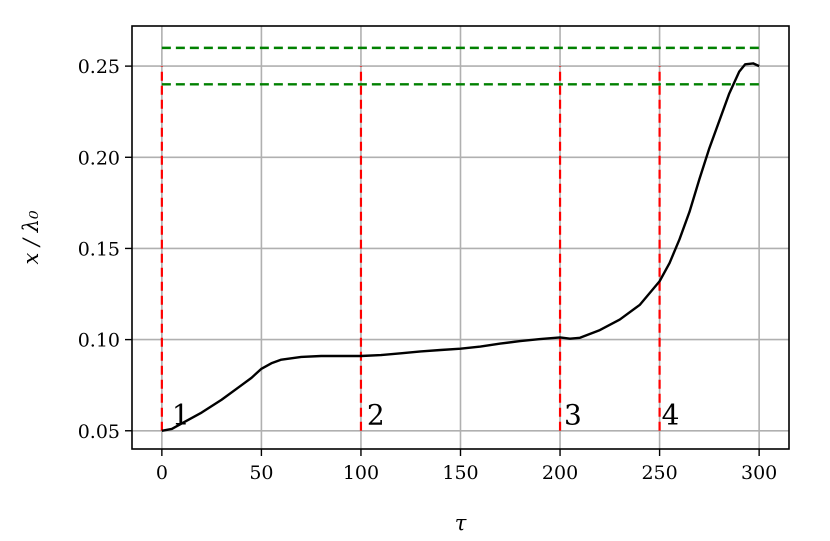  Describe the element at coordinates (99, 432) in the screenshot. I see `y-tick-label: 0.05` at that location.